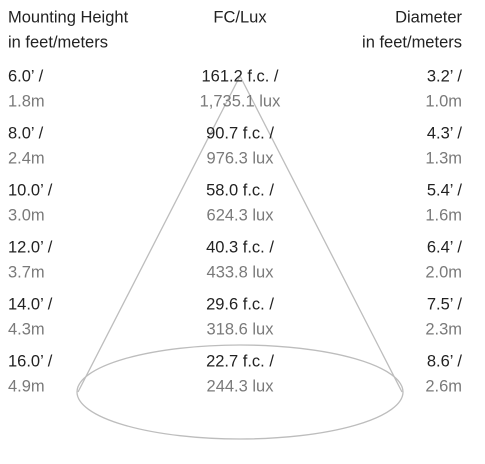  I want to click on diameter-cell: 3.2’ /, so click(445, 76).